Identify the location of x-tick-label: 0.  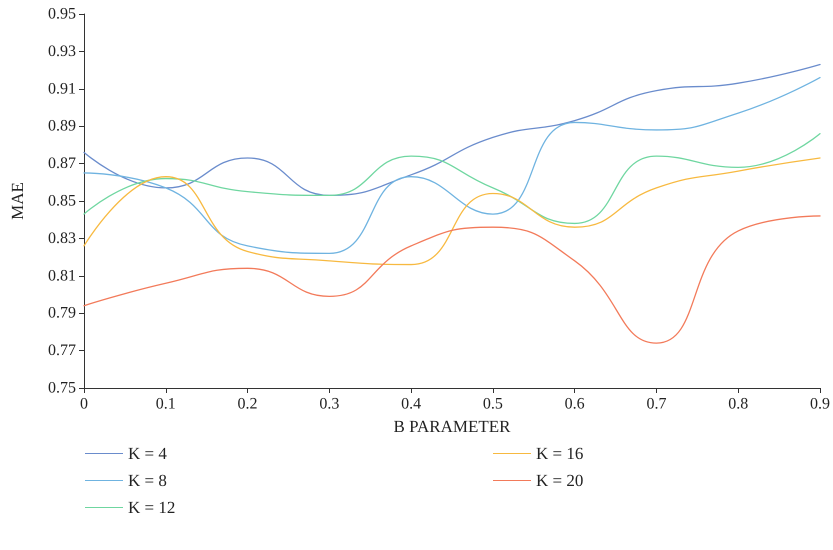
(84, 404).